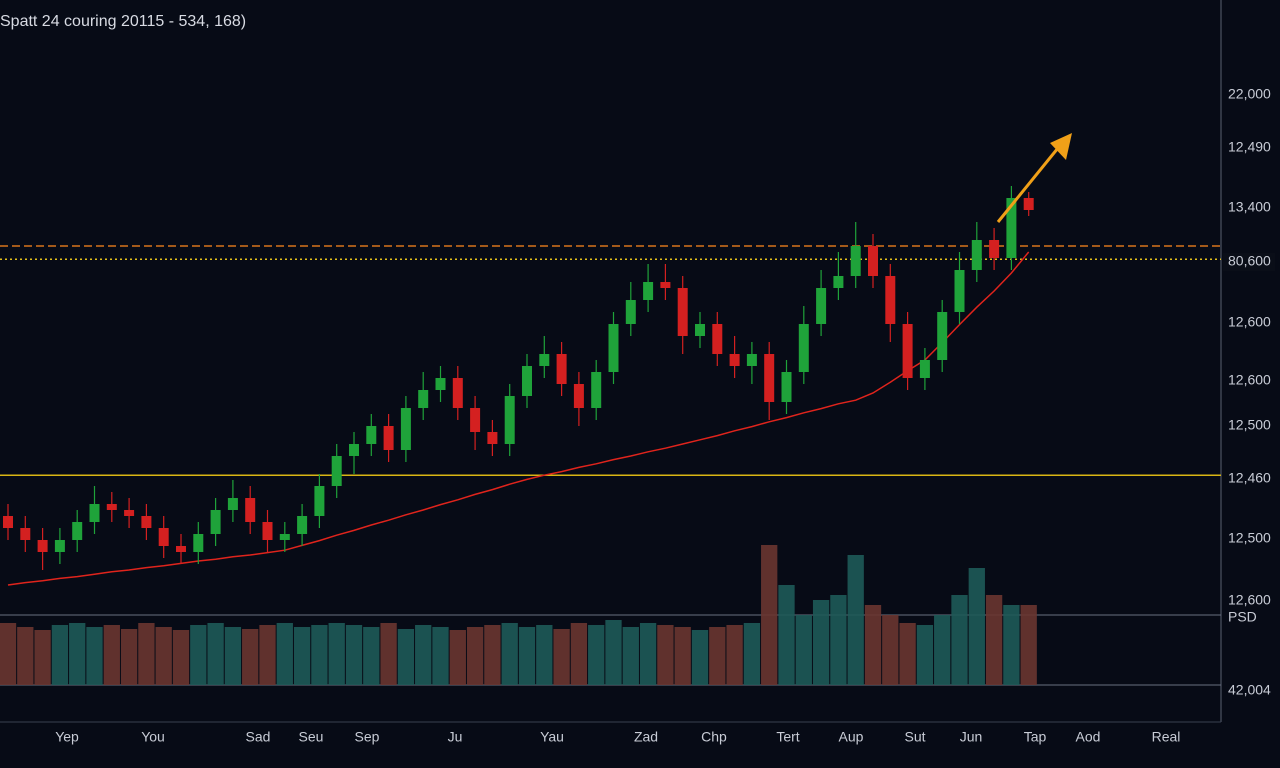 This screenshot has width=1280, height=768. Describe the element at coordinates (1242, 617) in the screenshot. I see `price-label: PSD` at that location.